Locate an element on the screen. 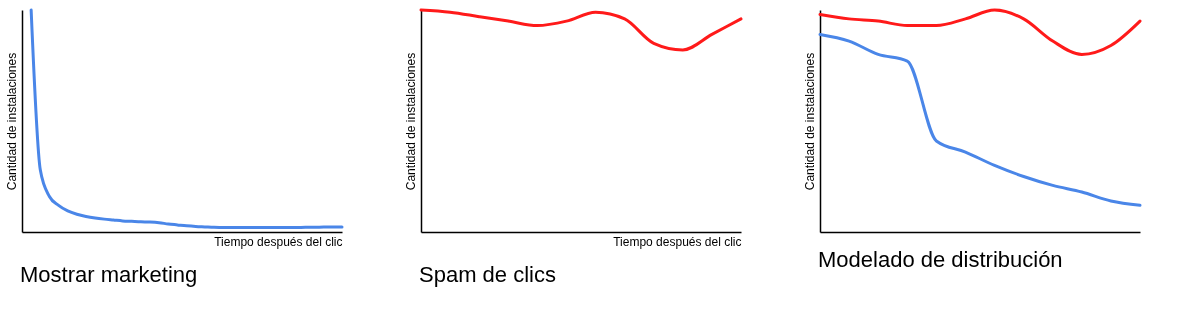  text: Mostrar marketing is located at coordinates (109, 274).